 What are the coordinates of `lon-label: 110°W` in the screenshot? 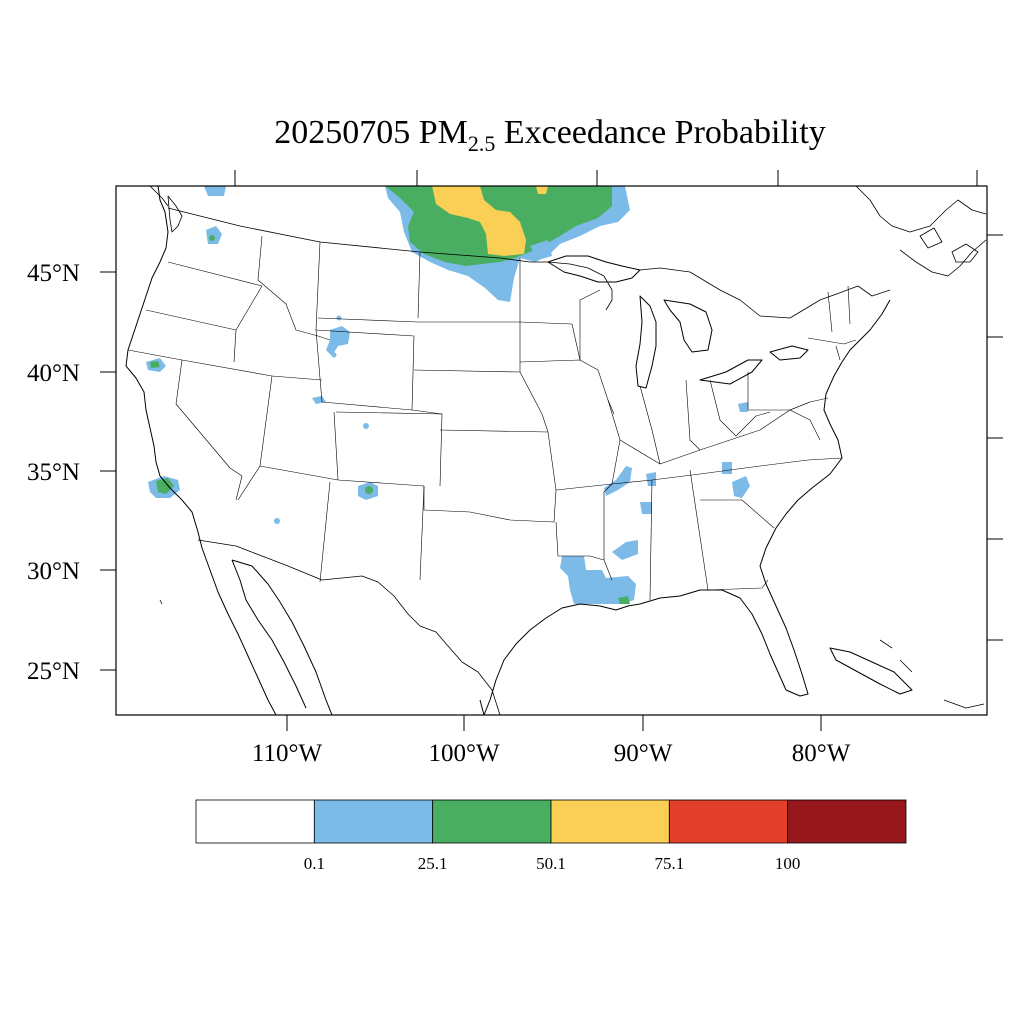 It's located at (287, 753).